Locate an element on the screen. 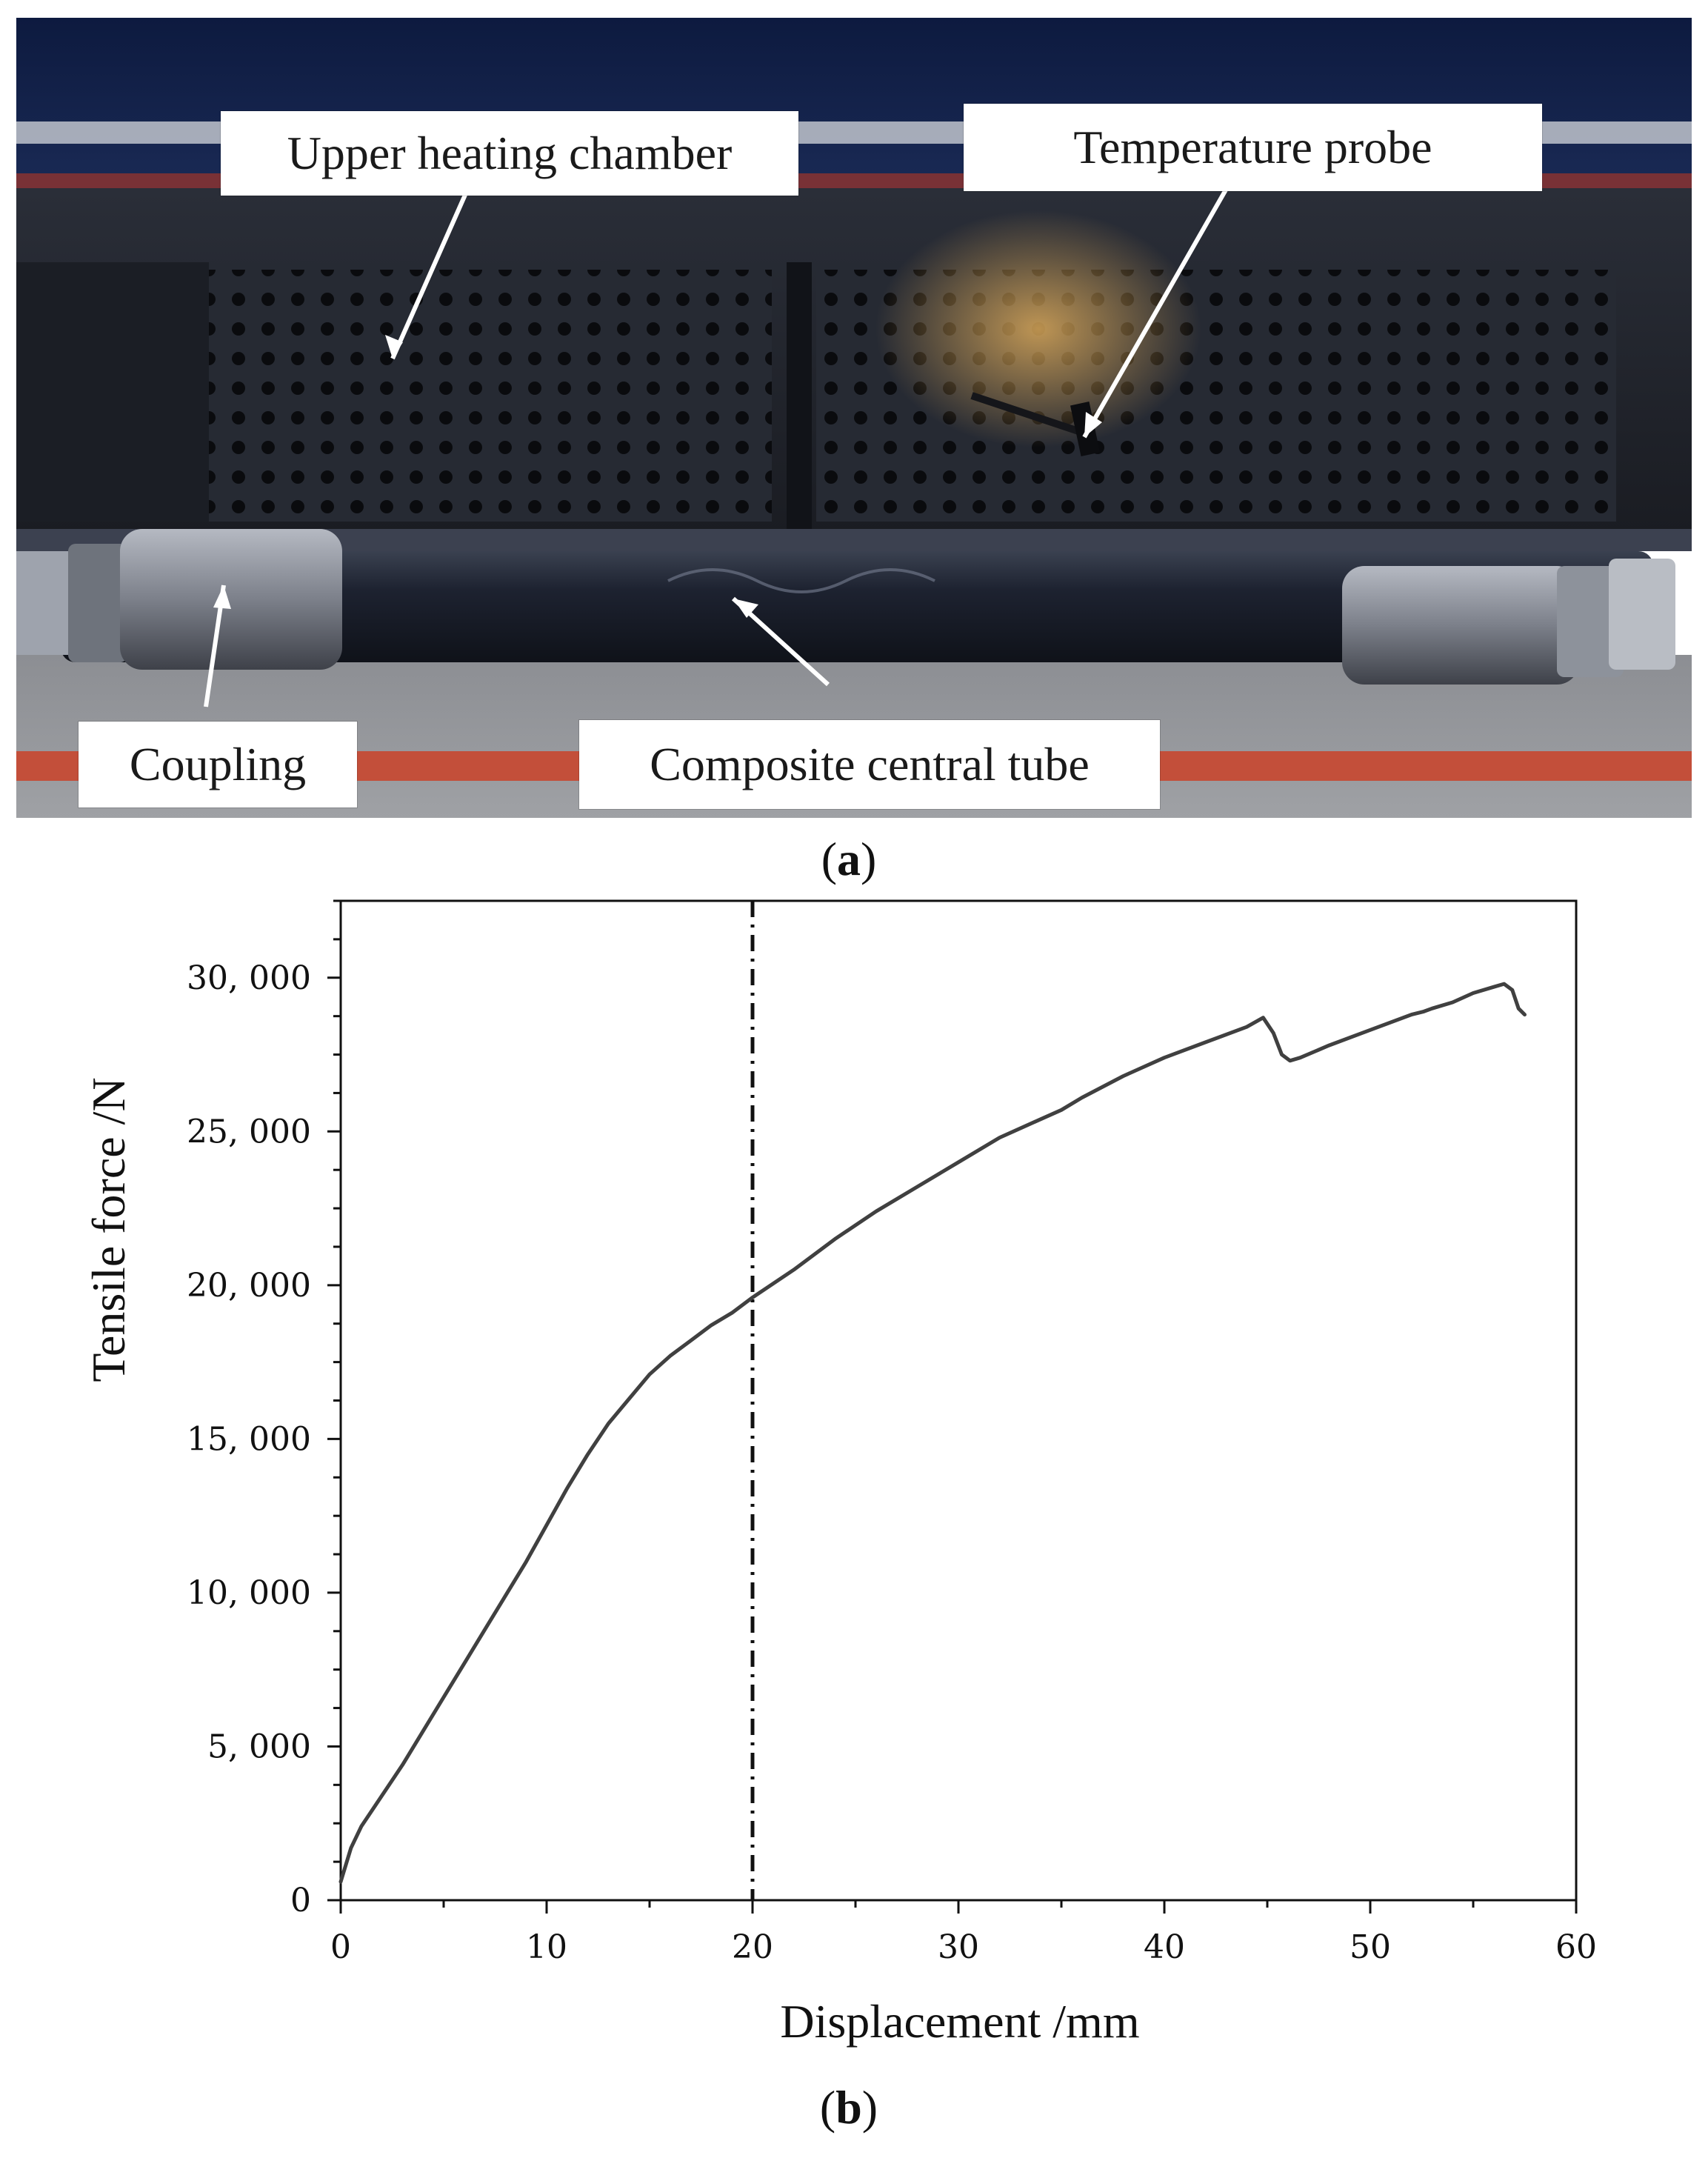 The width and height of the screenshot is (1708, 2158). x-tick-label: 0 is located at coordinates (340, 1947).